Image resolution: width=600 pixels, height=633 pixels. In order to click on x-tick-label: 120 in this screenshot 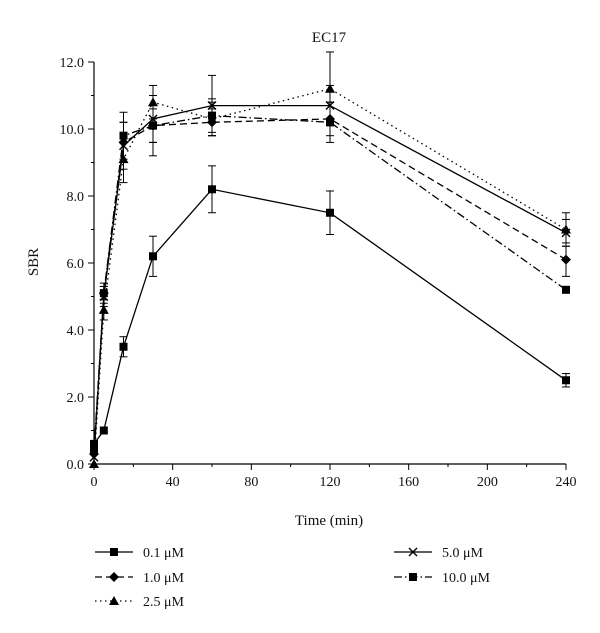, I will do `click(330, 482)`.